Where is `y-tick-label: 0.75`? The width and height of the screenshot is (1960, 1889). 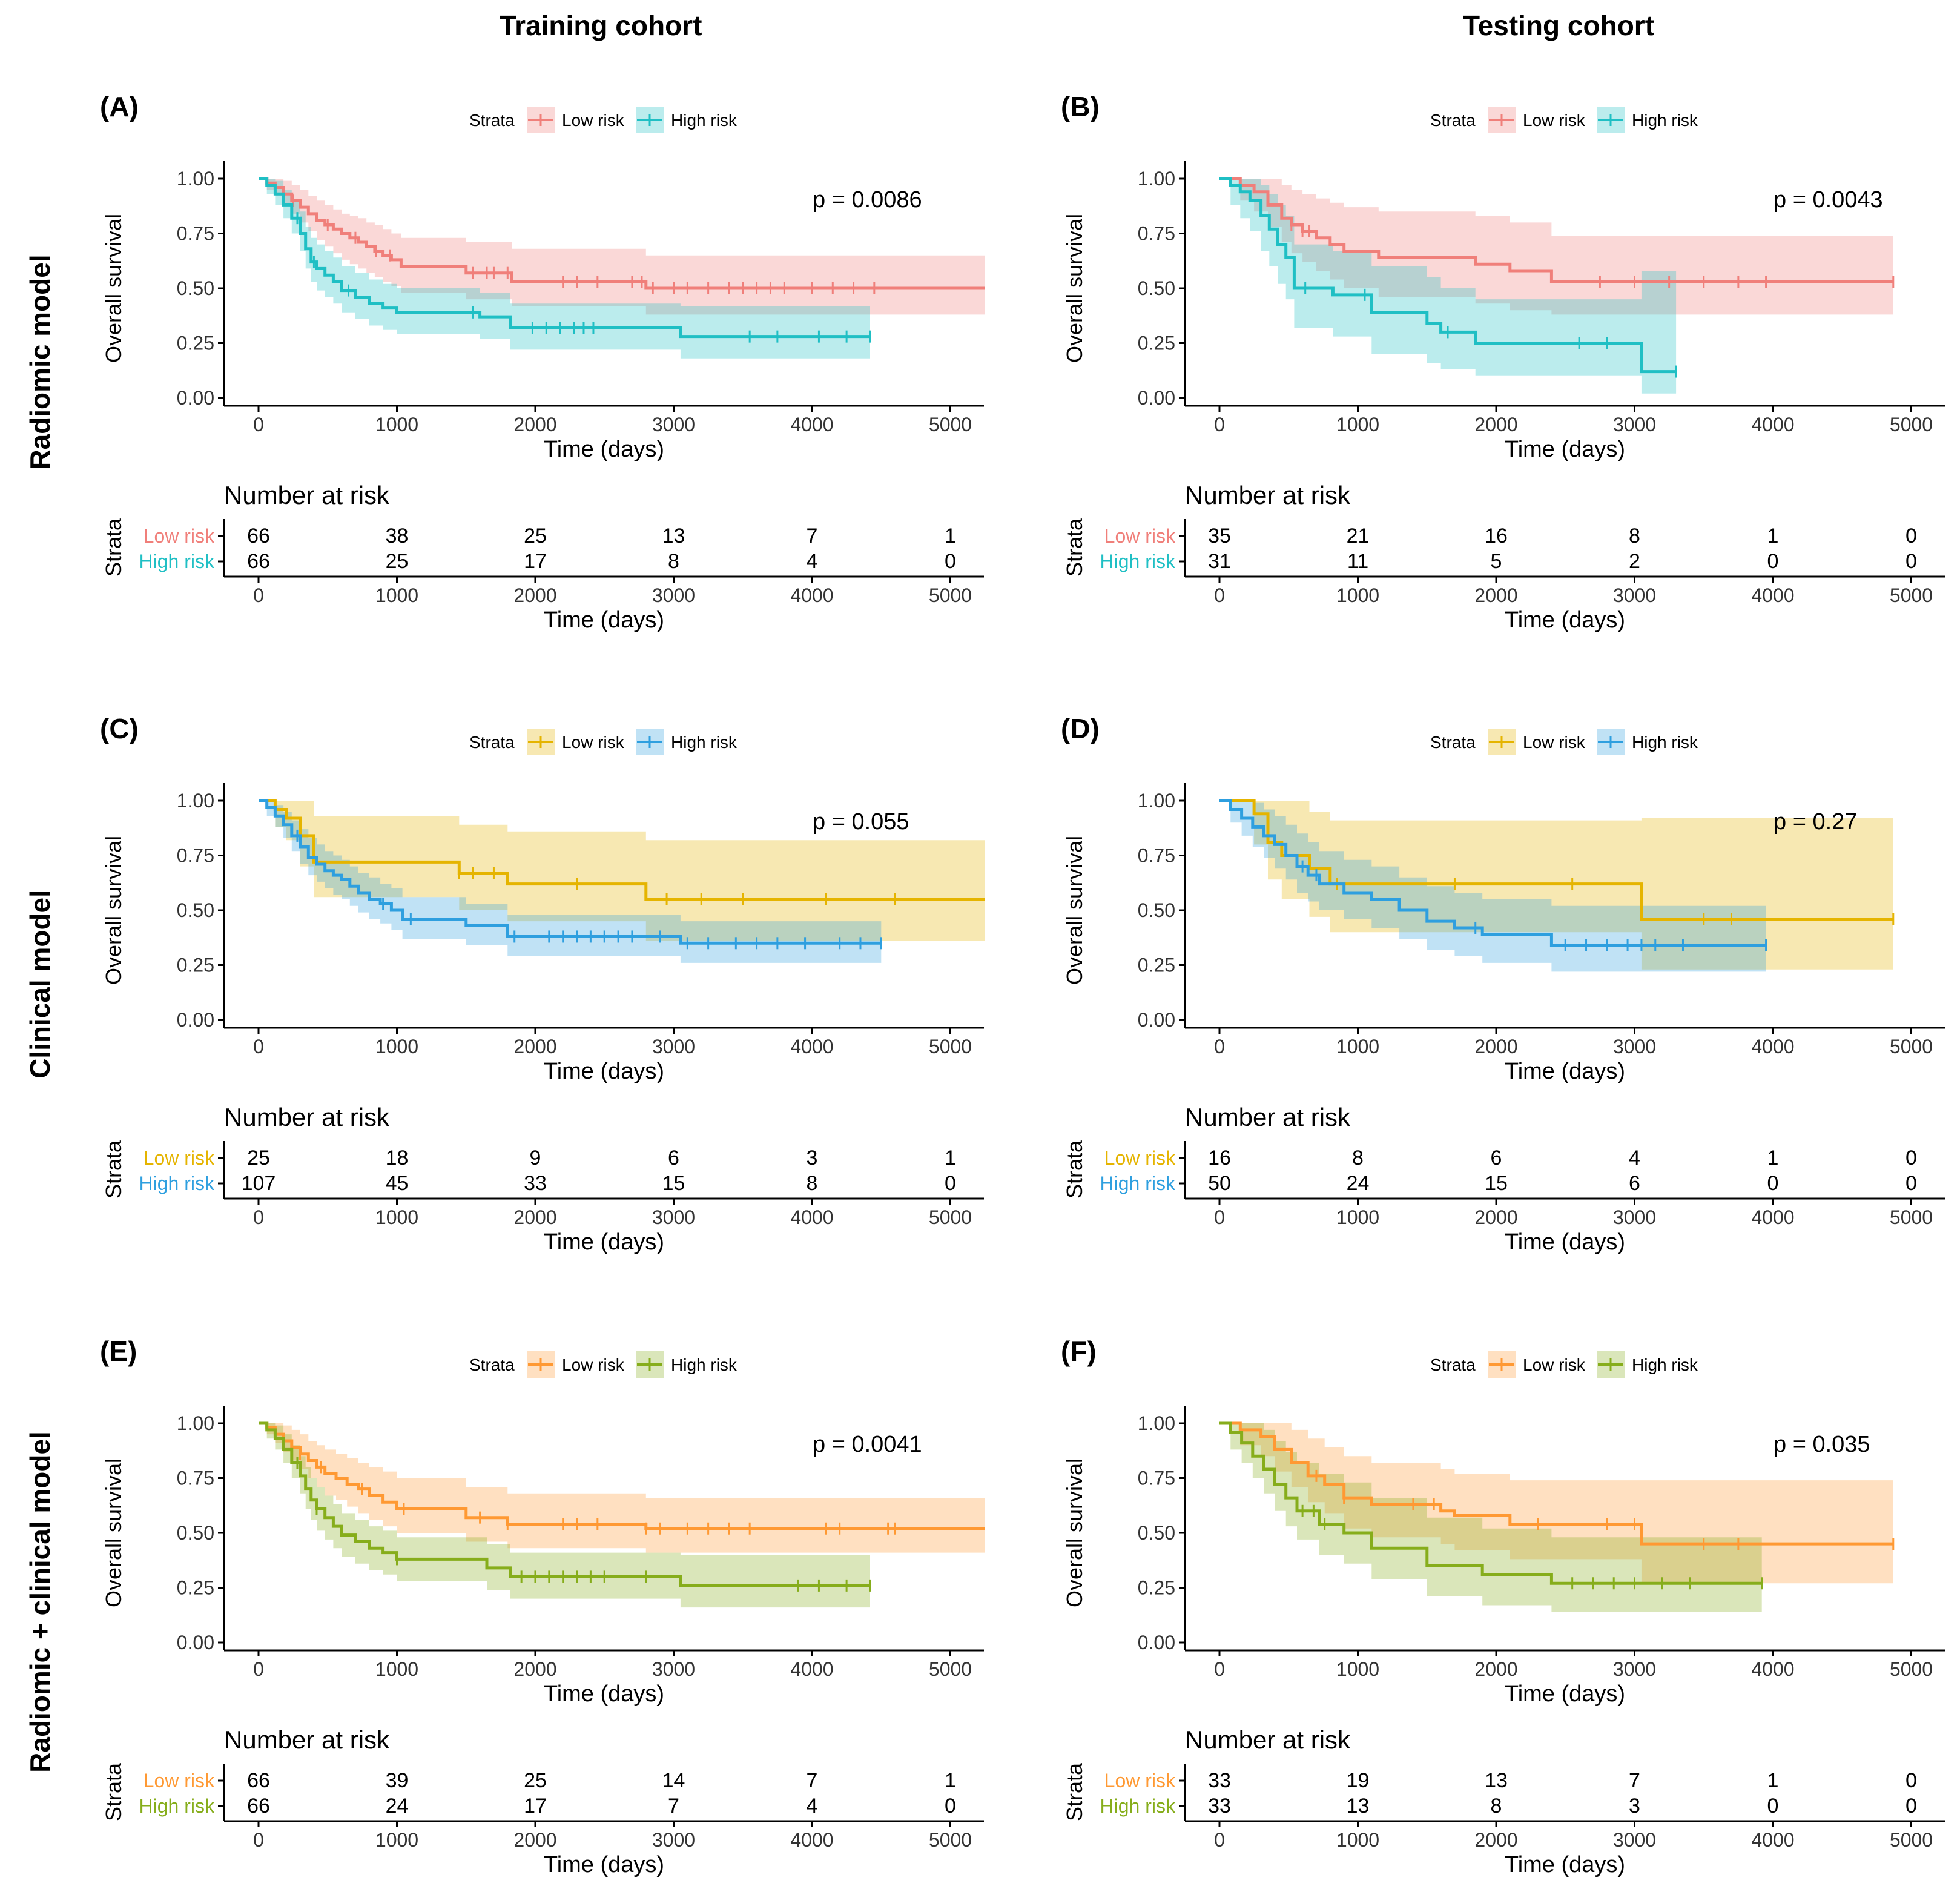
y-tick-label: 0.75 is located at coordinates (1157, 234).